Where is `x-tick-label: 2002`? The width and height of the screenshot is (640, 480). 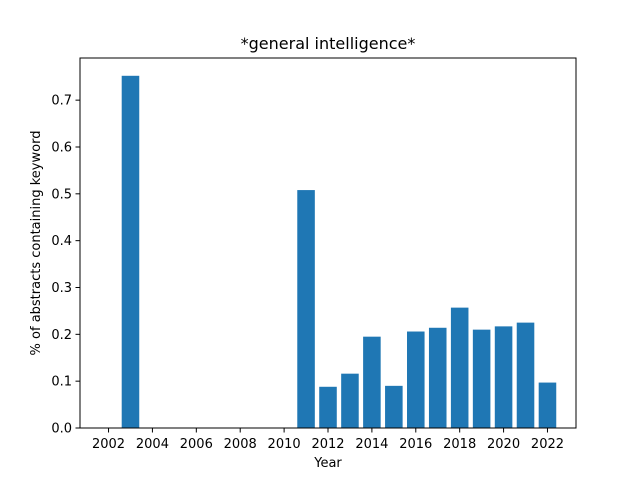 x-tick-label: 2002 is located at coordinates (108, 444).